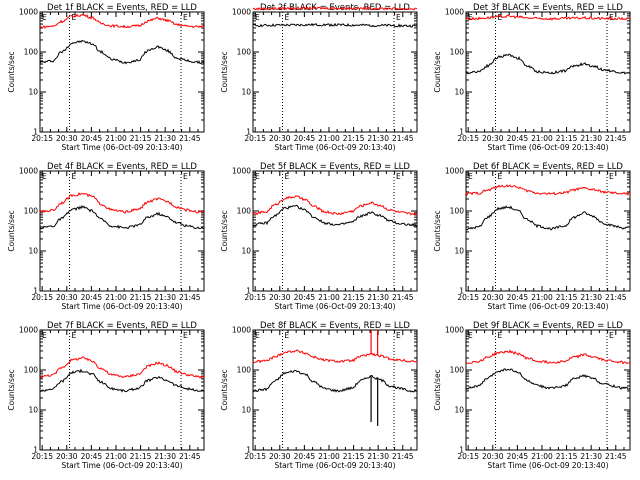 The height and width of the screenshot is (480, 640). Describe the element at coordinates (122, 8) in the screenshot. I see `panel-title: Det 1f BLACK = Events, RED = LLD` at that location.